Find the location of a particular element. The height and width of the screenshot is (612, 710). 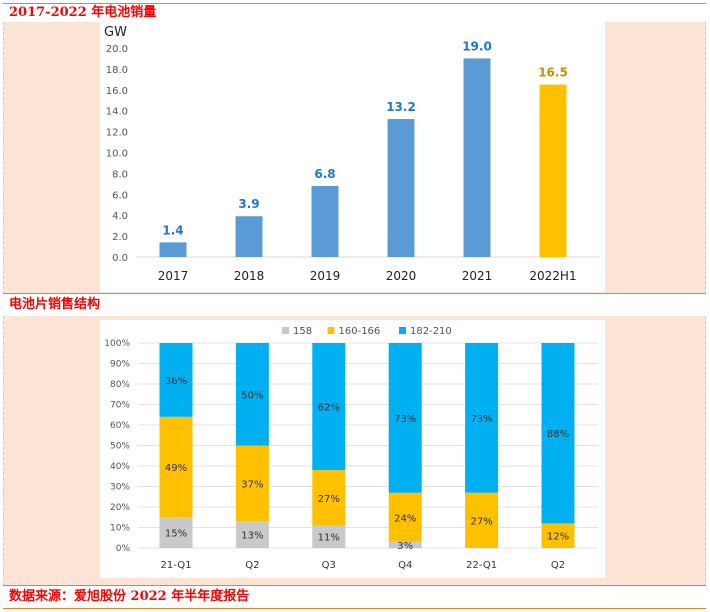

data-label: 62% is located at coordinates (329, 408).